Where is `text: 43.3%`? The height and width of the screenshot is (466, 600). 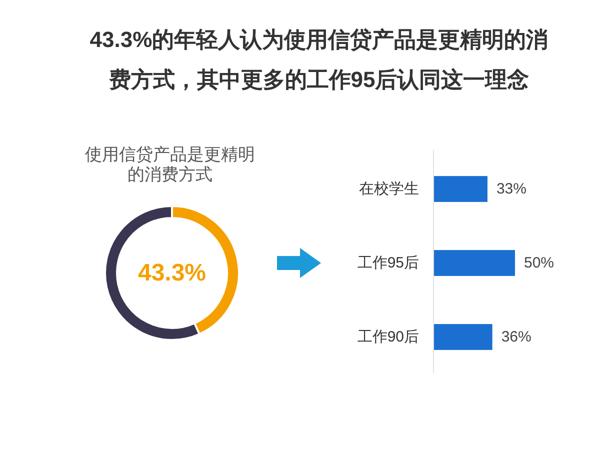 text: 43.3% is located at coordinates (172, 273).